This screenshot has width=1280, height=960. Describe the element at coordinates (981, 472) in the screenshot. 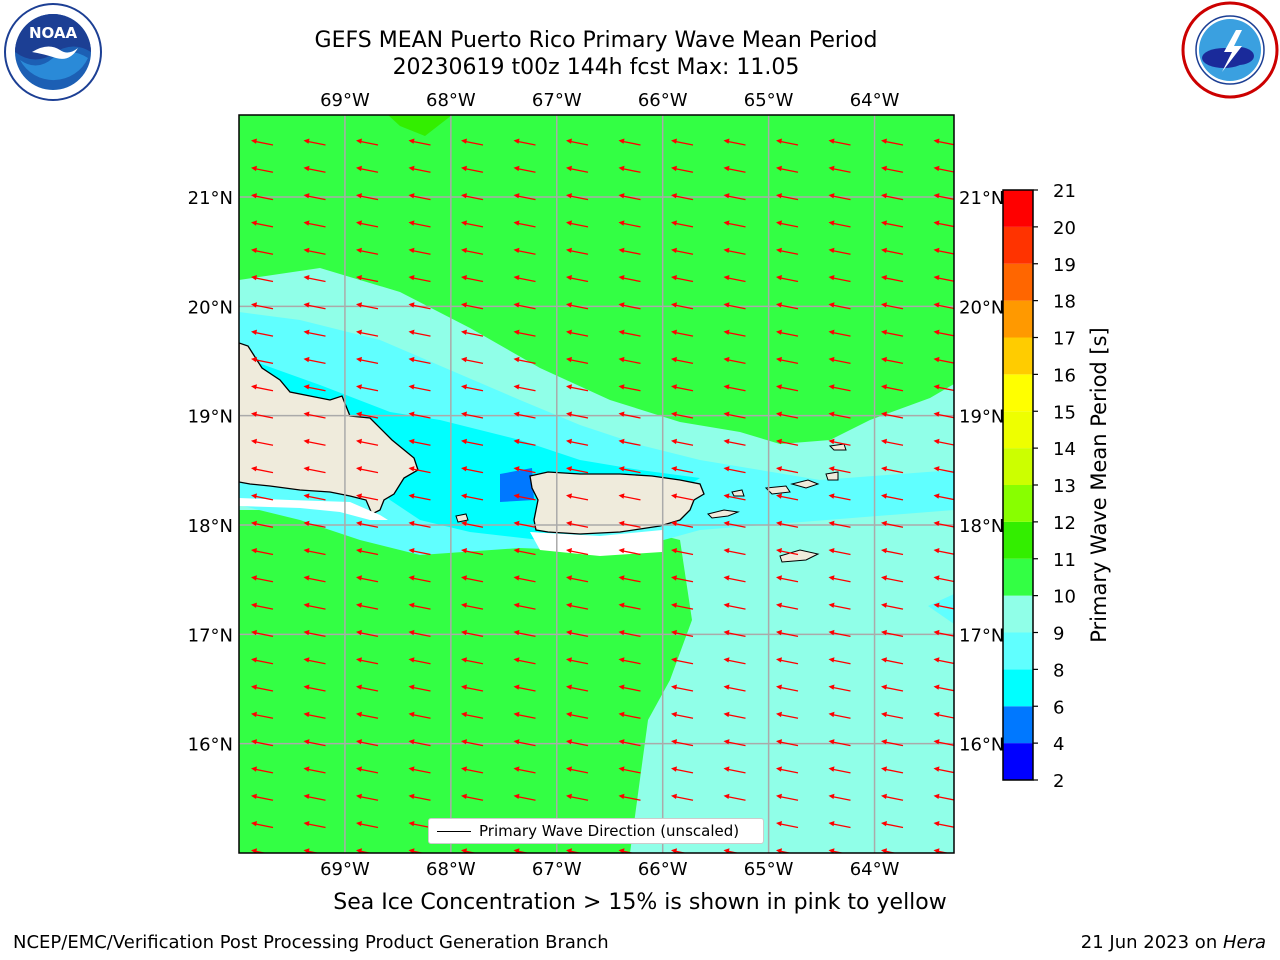

I see `latitude-labels-right: 21°N 20°N 19°N 18°N 17°N 16°N` at that location.